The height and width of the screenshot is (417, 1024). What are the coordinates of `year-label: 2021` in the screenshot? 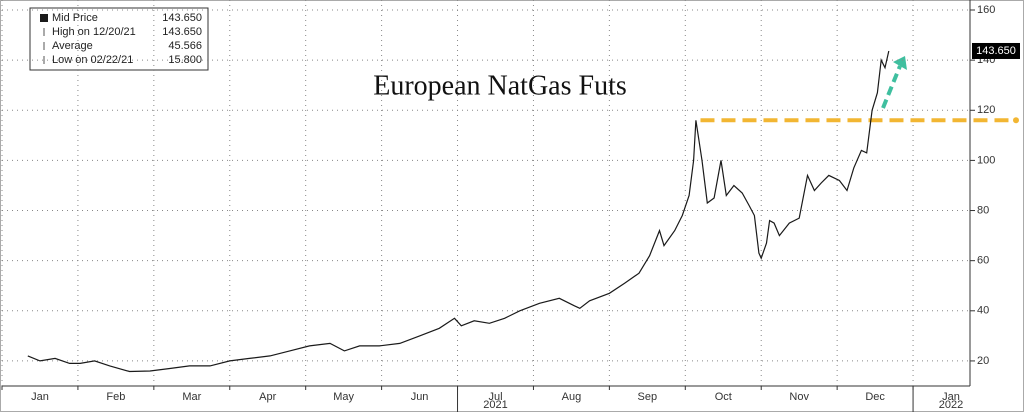 It's located at (495, 405).